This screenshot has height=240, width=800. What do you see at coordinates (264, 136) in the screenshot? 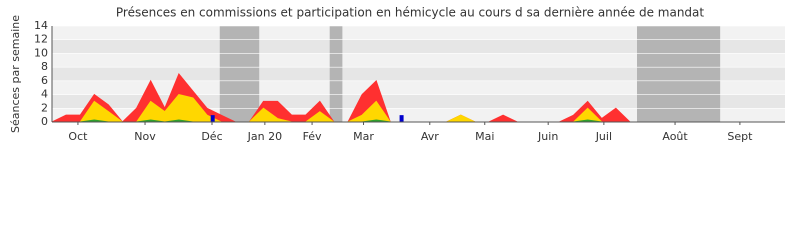
I see `x-tick-label: Jan 20` at bounding box center [264, 136].